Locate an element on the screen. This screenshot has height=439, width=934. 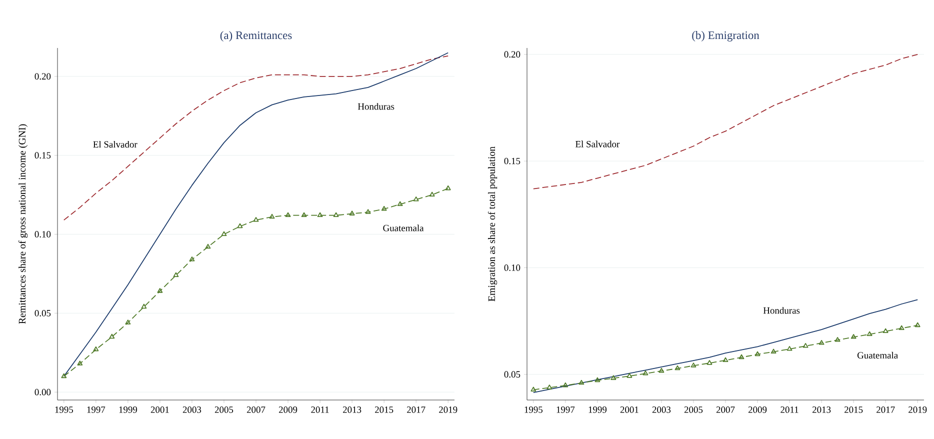
series-label: El Salvador is located at coordinates (115, 144).